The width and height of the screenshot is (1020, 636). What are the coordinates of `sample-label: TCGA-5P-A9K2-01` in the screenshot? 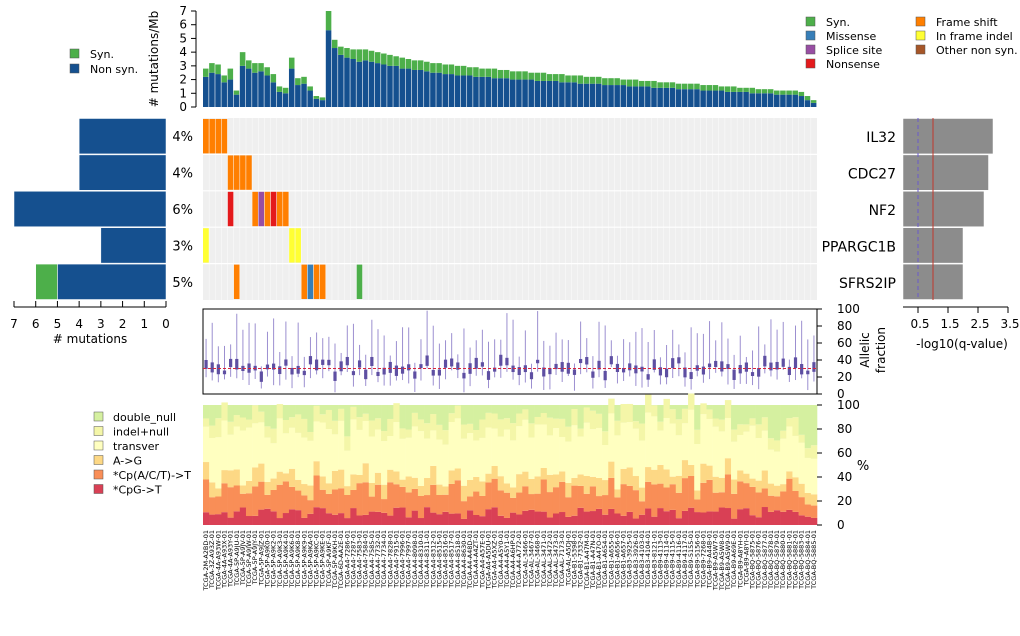 It's located at (274, 559).